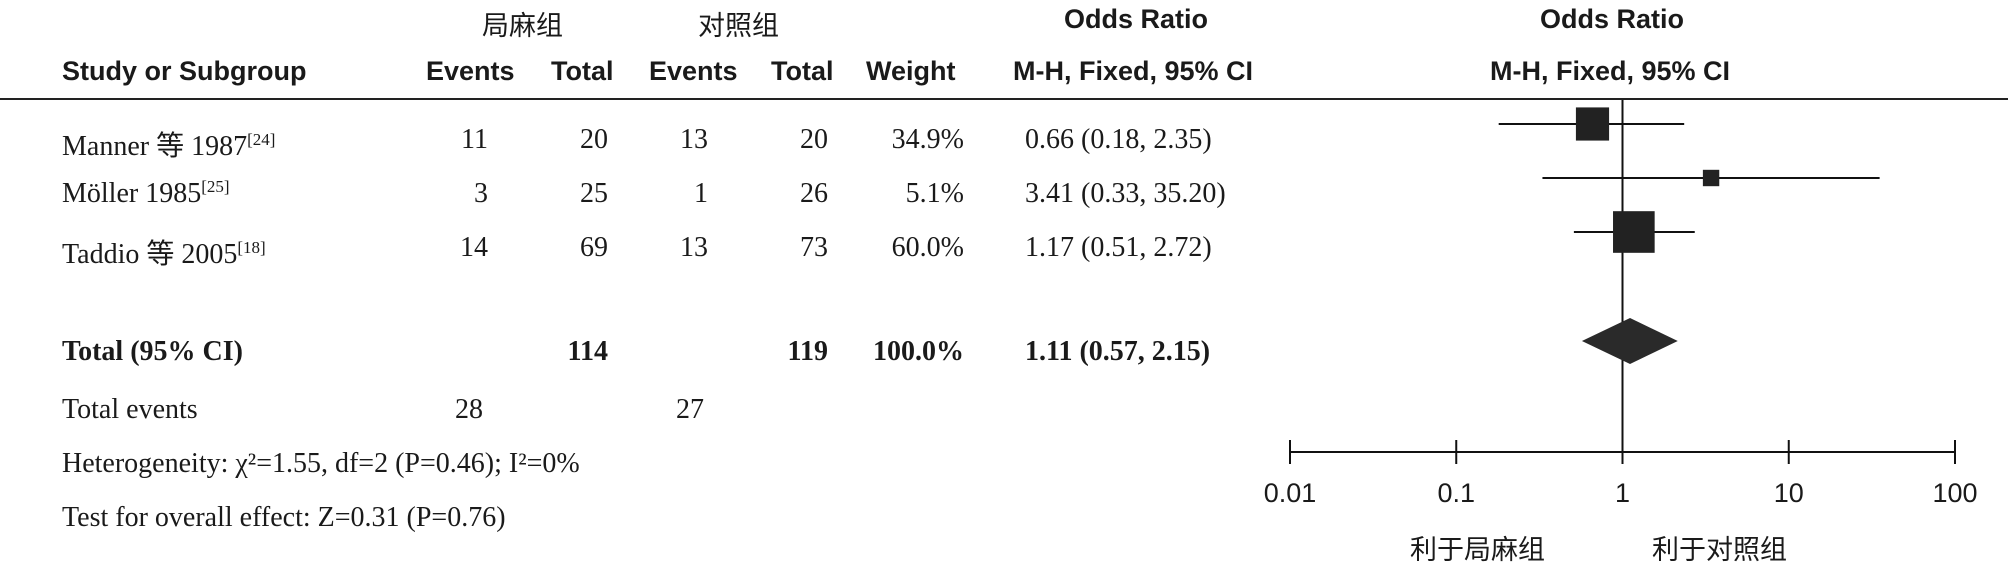  What do you see at coordinates (802, 71) in the screenshot?
I see `total2-column-header: Total` at bounding box center [802, 71].